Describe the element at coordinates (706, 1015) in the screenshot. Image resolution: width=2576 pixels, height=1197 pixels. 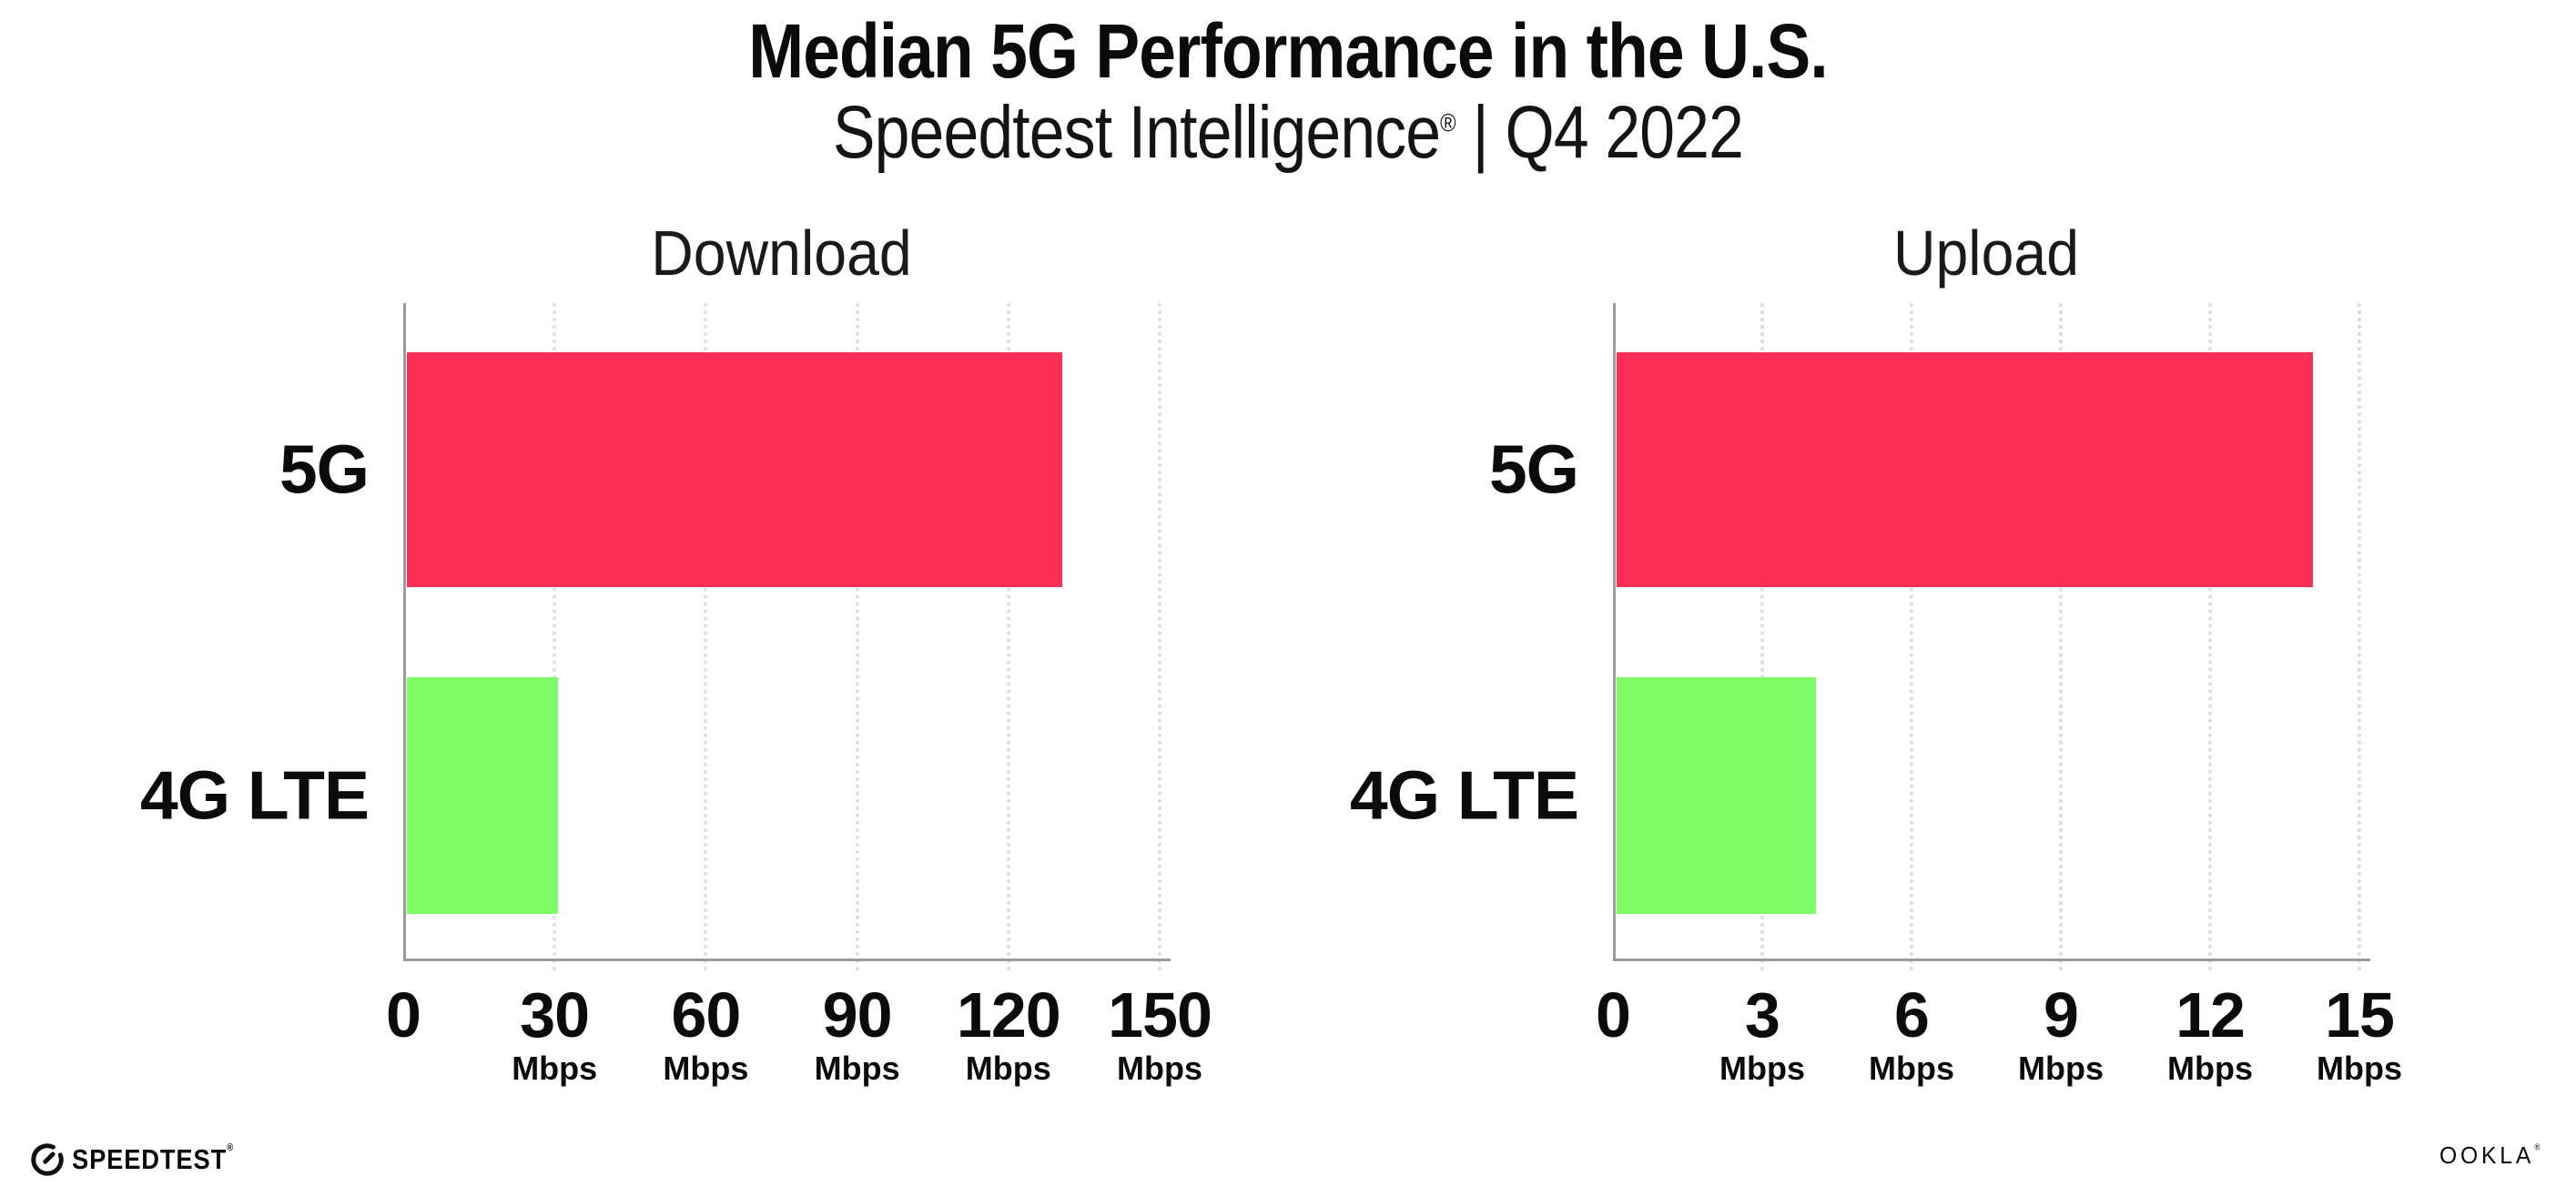
I see `x-tick-value: 60` at that location.